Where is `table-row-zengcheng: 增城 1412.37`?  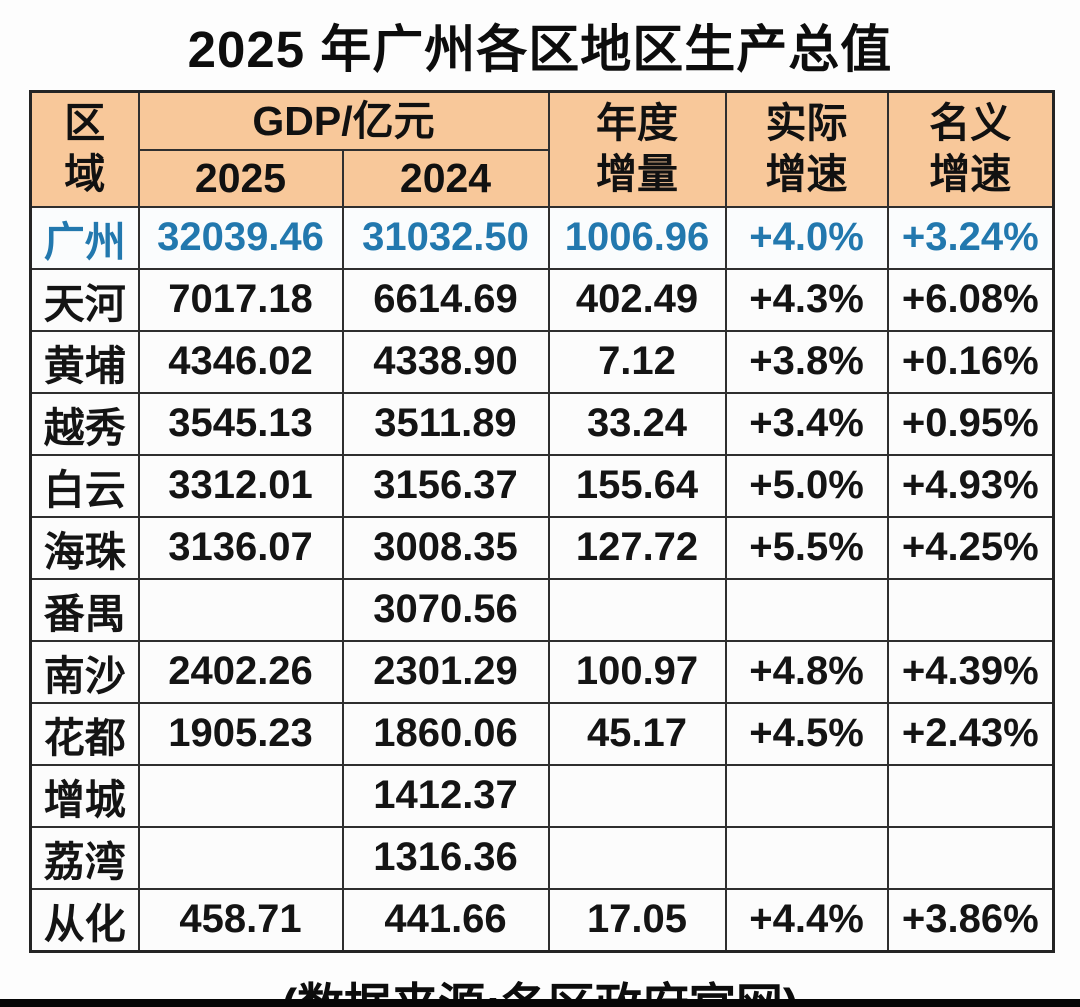
table-row-zengcheng: 增城 1412.37 is located at coordinates (542, 795).